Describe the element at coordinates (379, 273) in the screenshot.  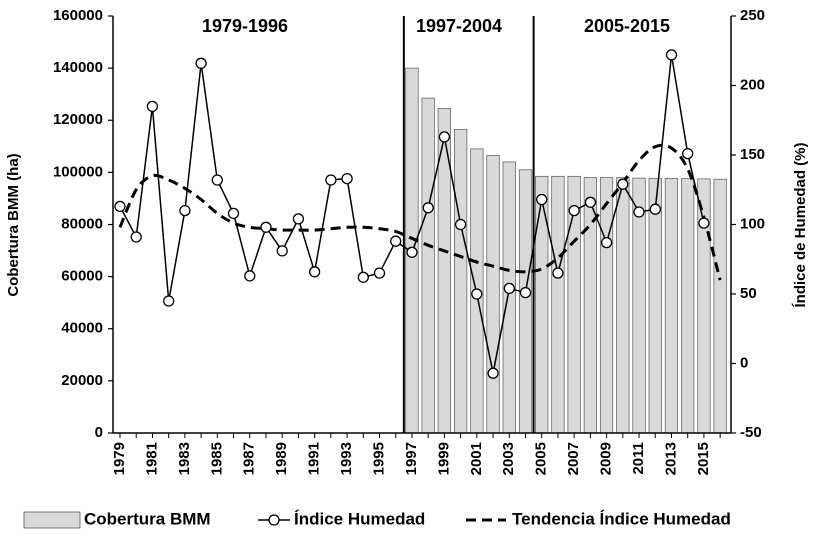
I see `humidity-point-1995` at that location.